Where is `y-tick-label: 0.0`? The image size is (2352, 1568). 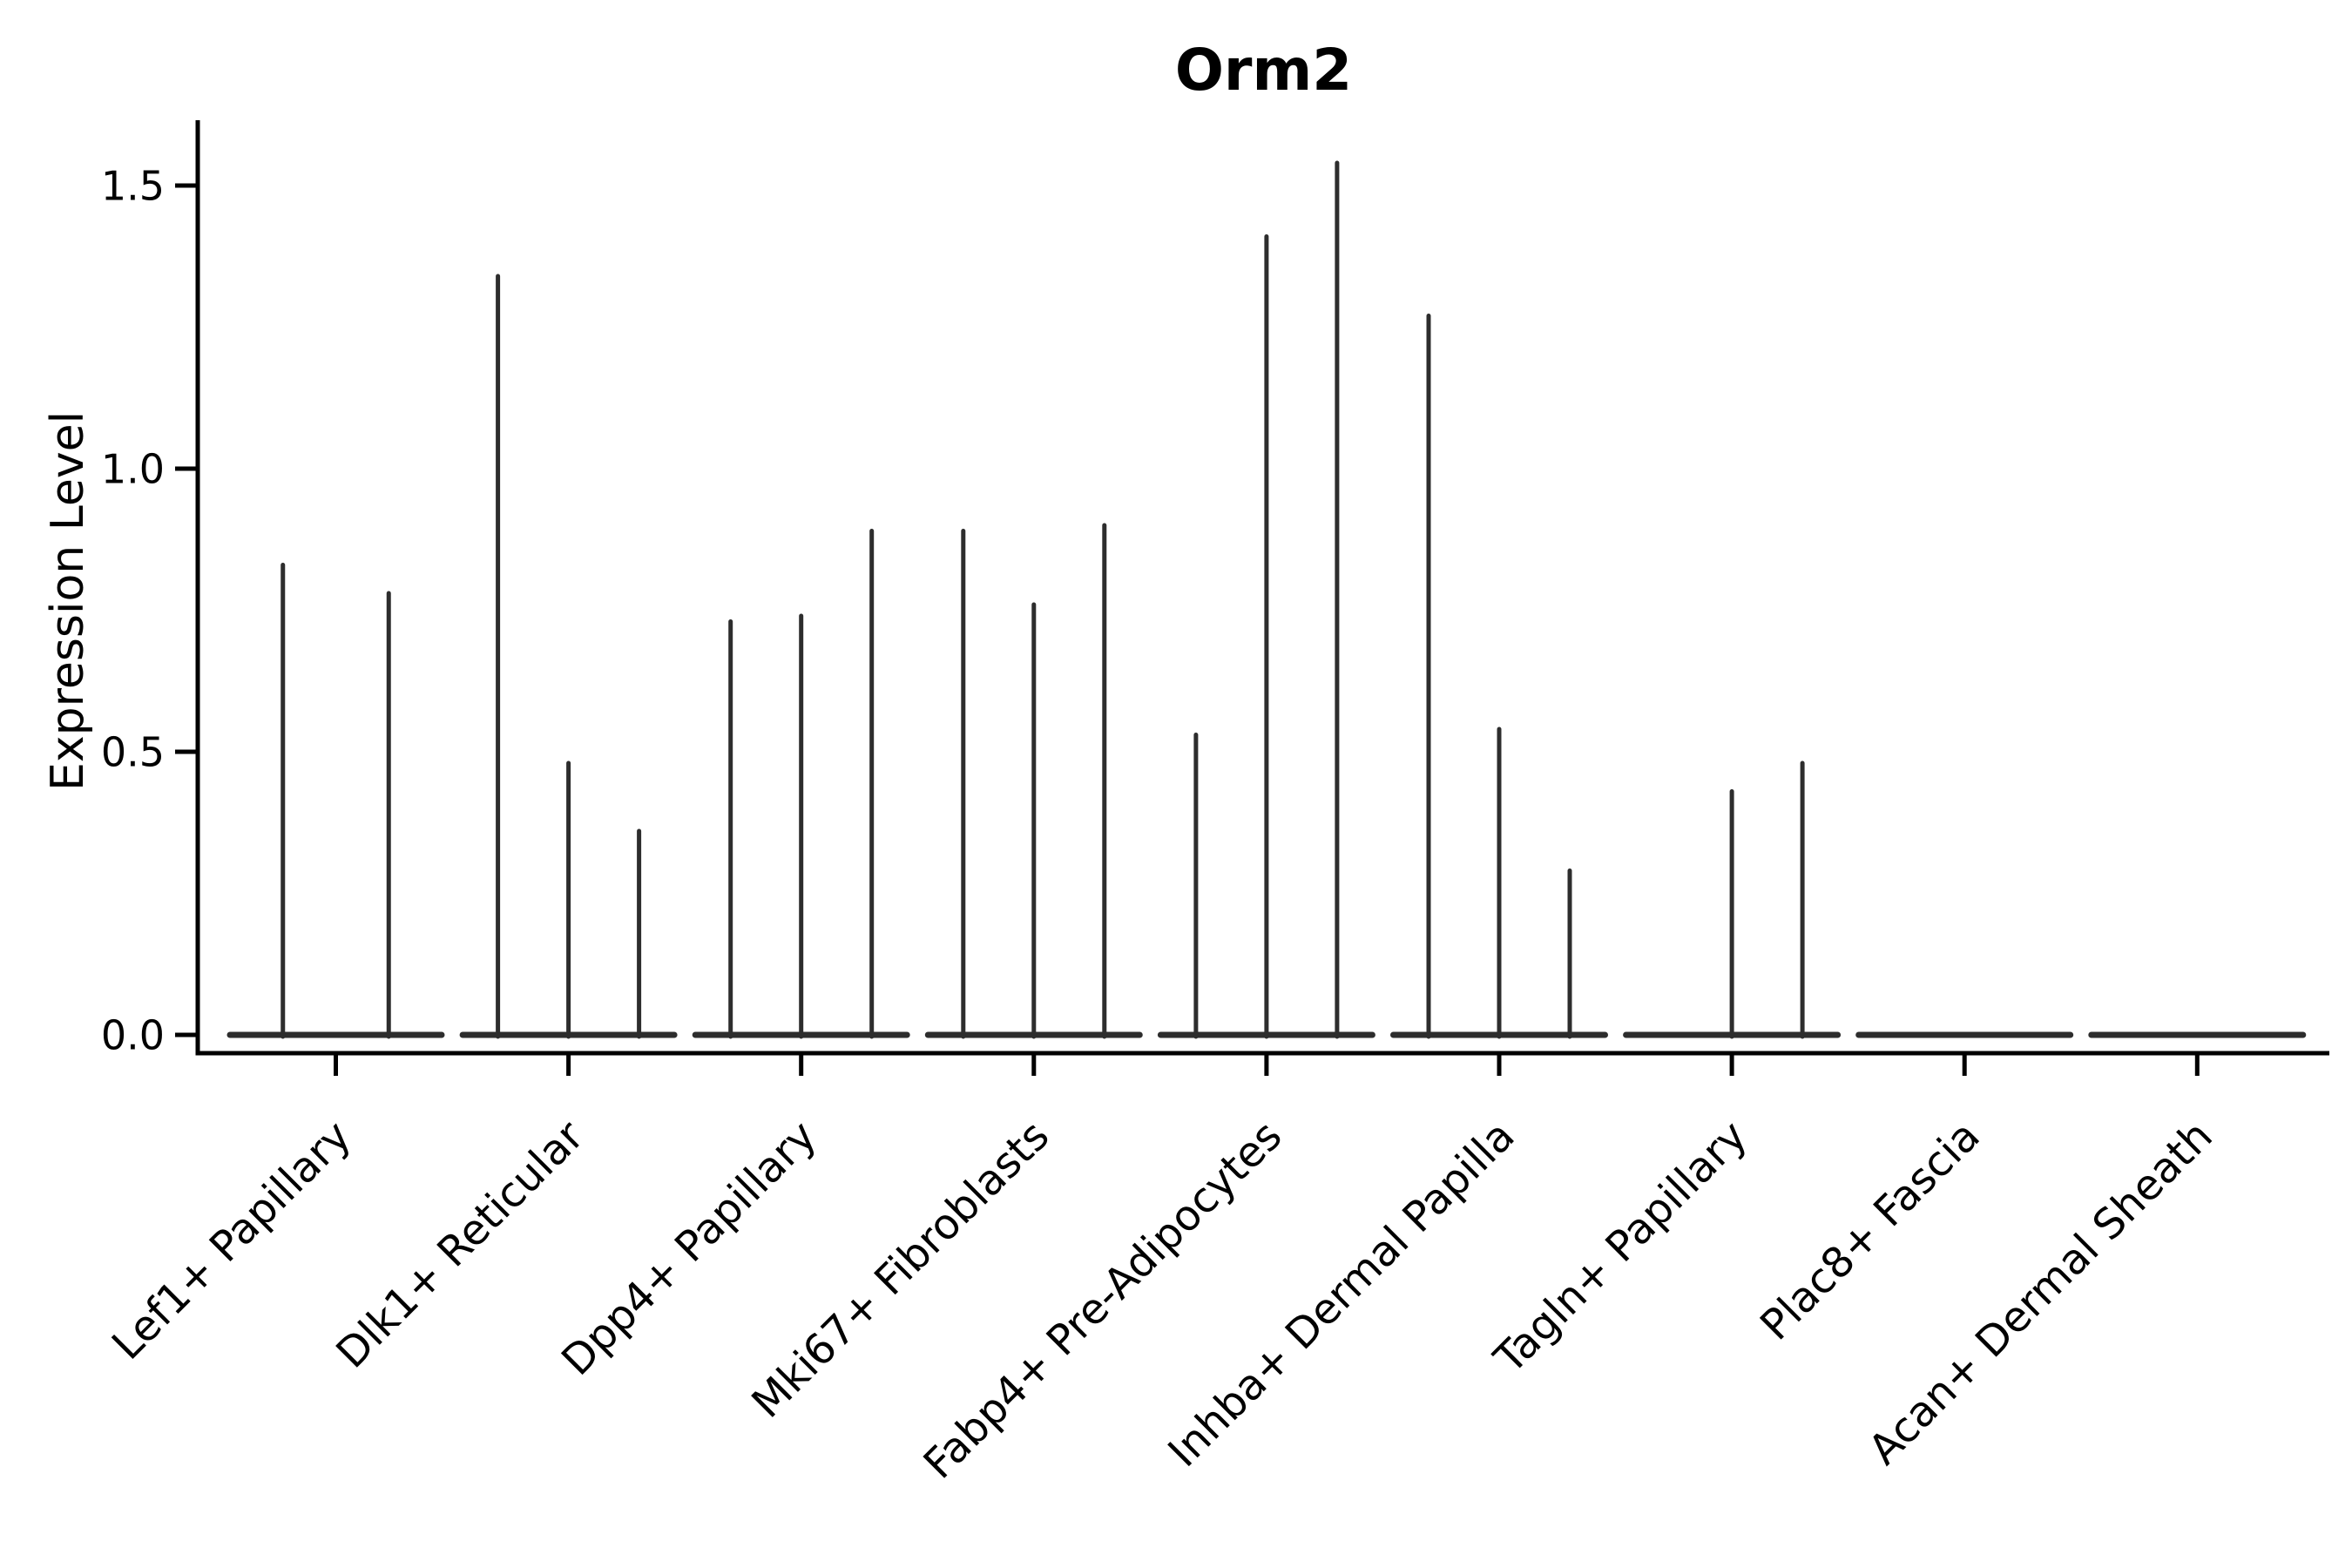 y-tick-label: 0.0 is located at coordinates (133, 1035).